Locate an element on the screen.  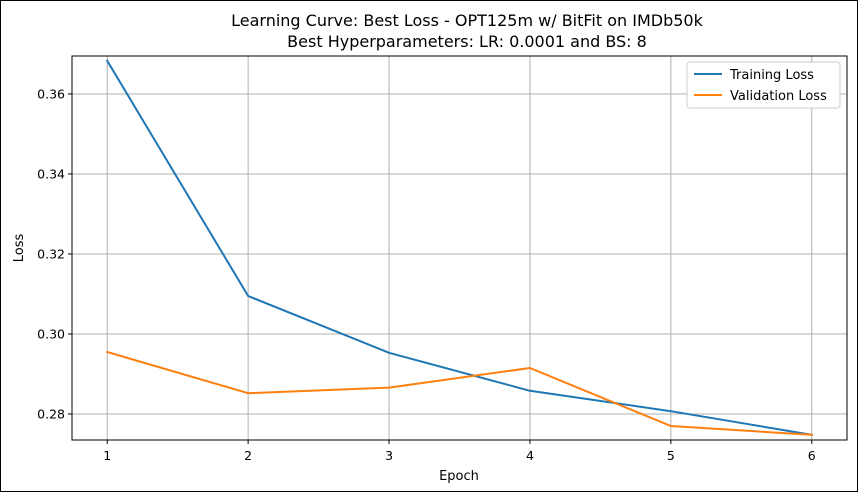
x-tick-label: 3 is located at coordinates (389, 455).